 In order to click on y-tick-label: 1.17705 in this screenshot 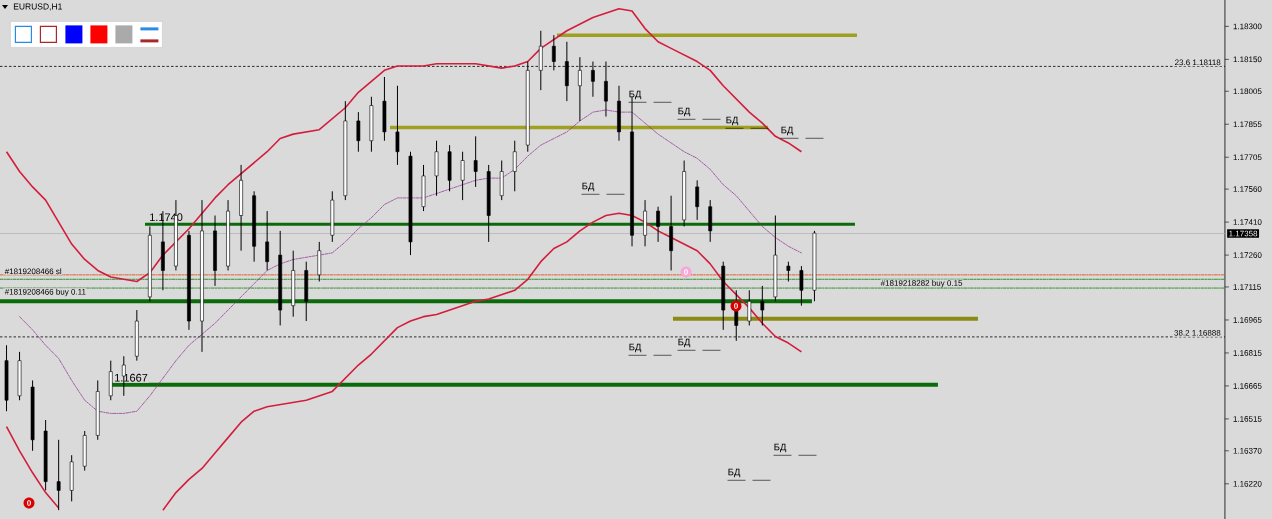, I will do `click(1247, 157)`.